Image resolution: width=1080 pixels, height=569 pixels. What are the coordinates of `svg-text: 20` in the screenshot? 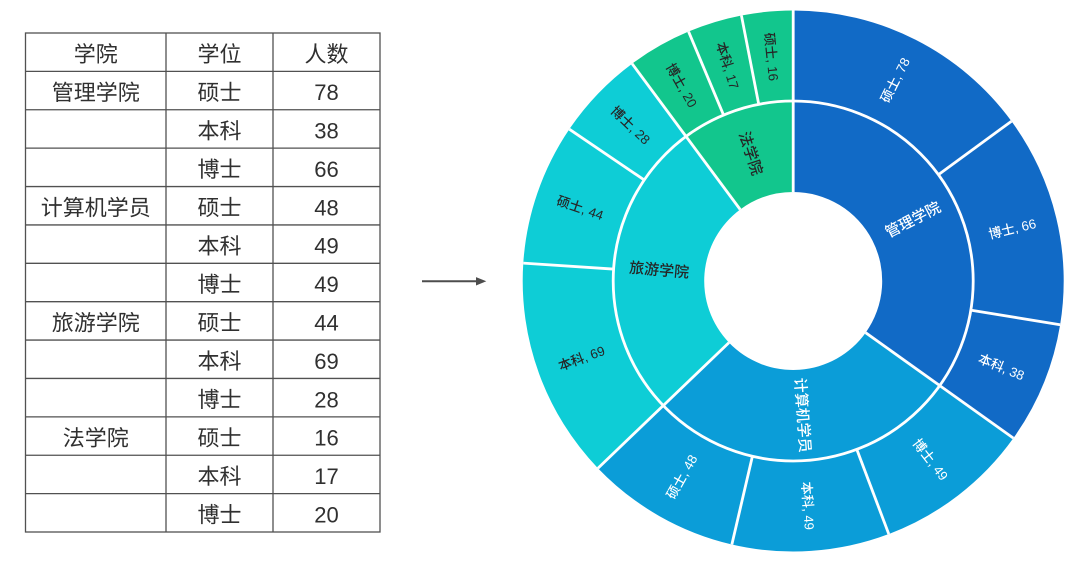 It's located at (326, 514).